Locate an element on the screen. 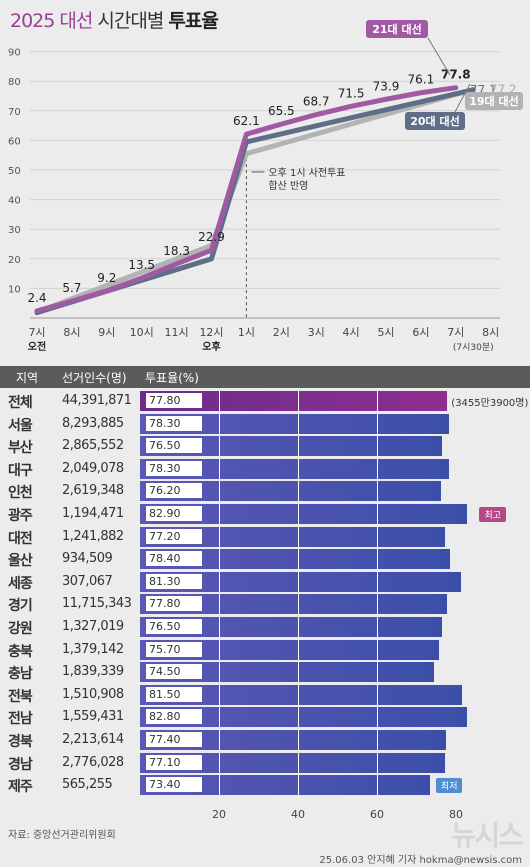  region-name: 충남 is located at coordinates (20, 674).